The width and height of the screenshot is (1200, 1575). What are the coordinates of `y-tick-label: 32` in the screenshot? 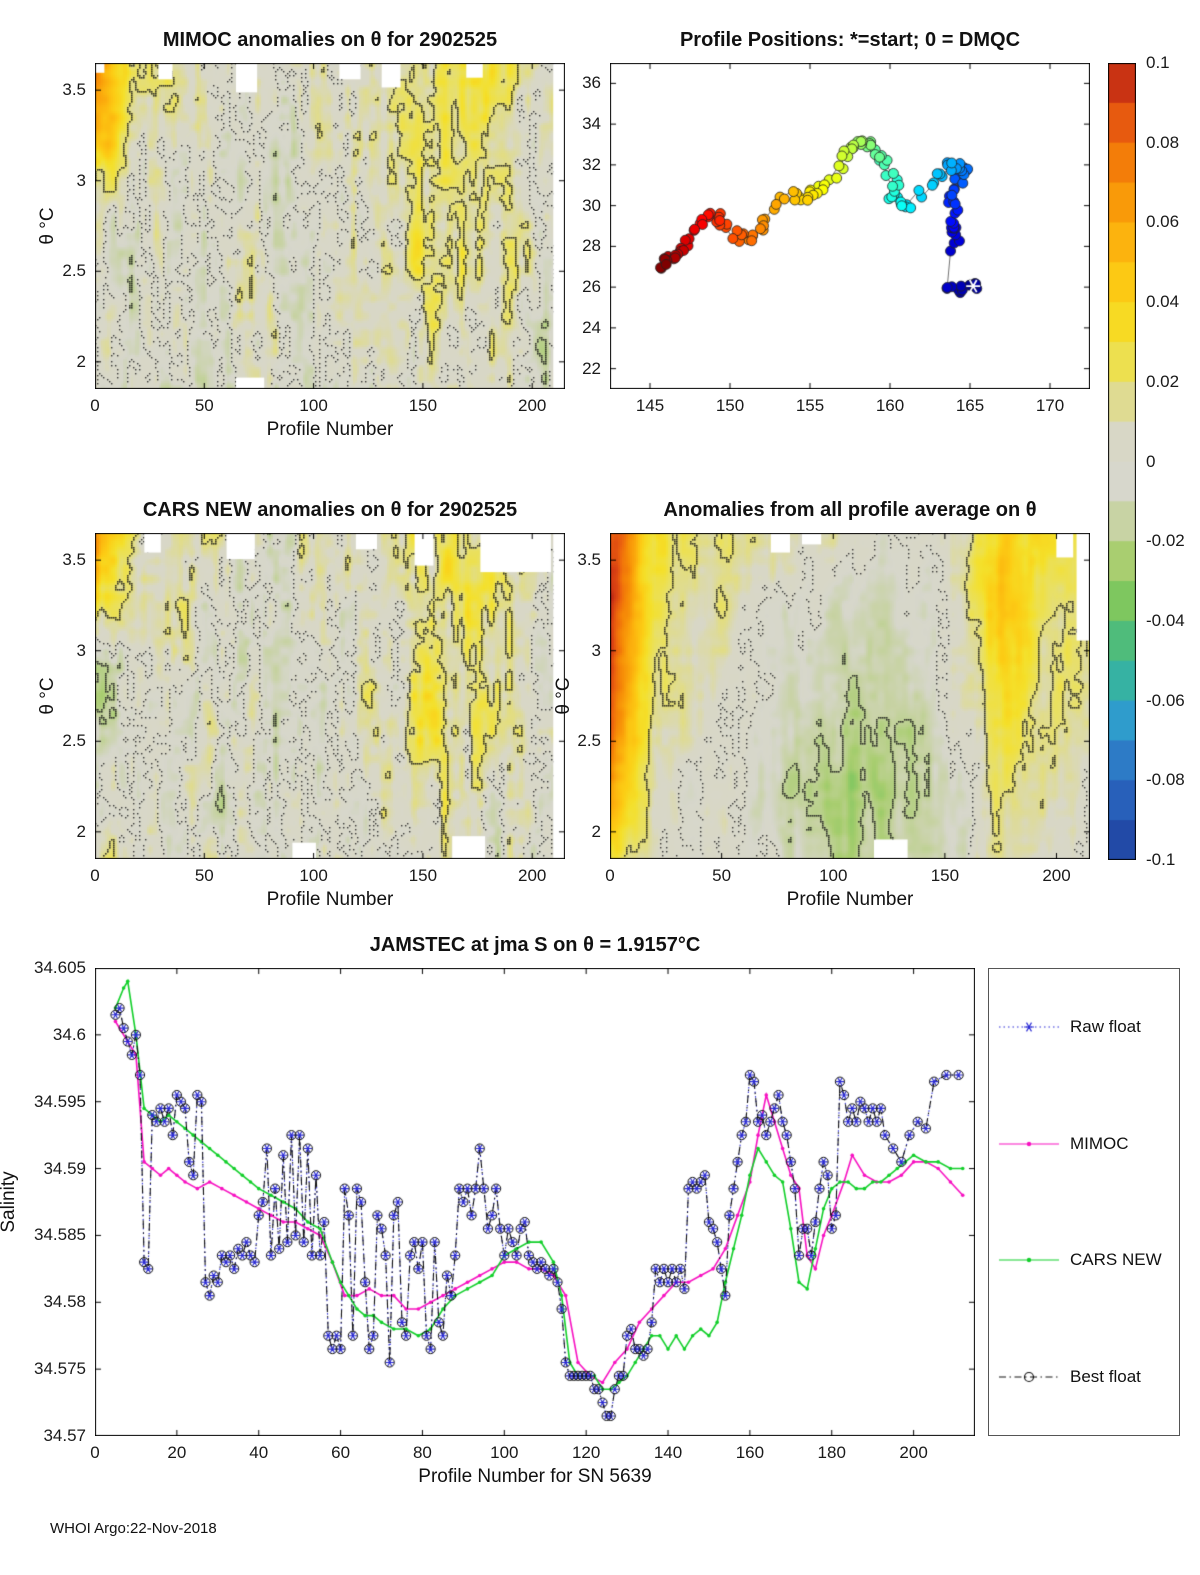 It's located at (591, 164).